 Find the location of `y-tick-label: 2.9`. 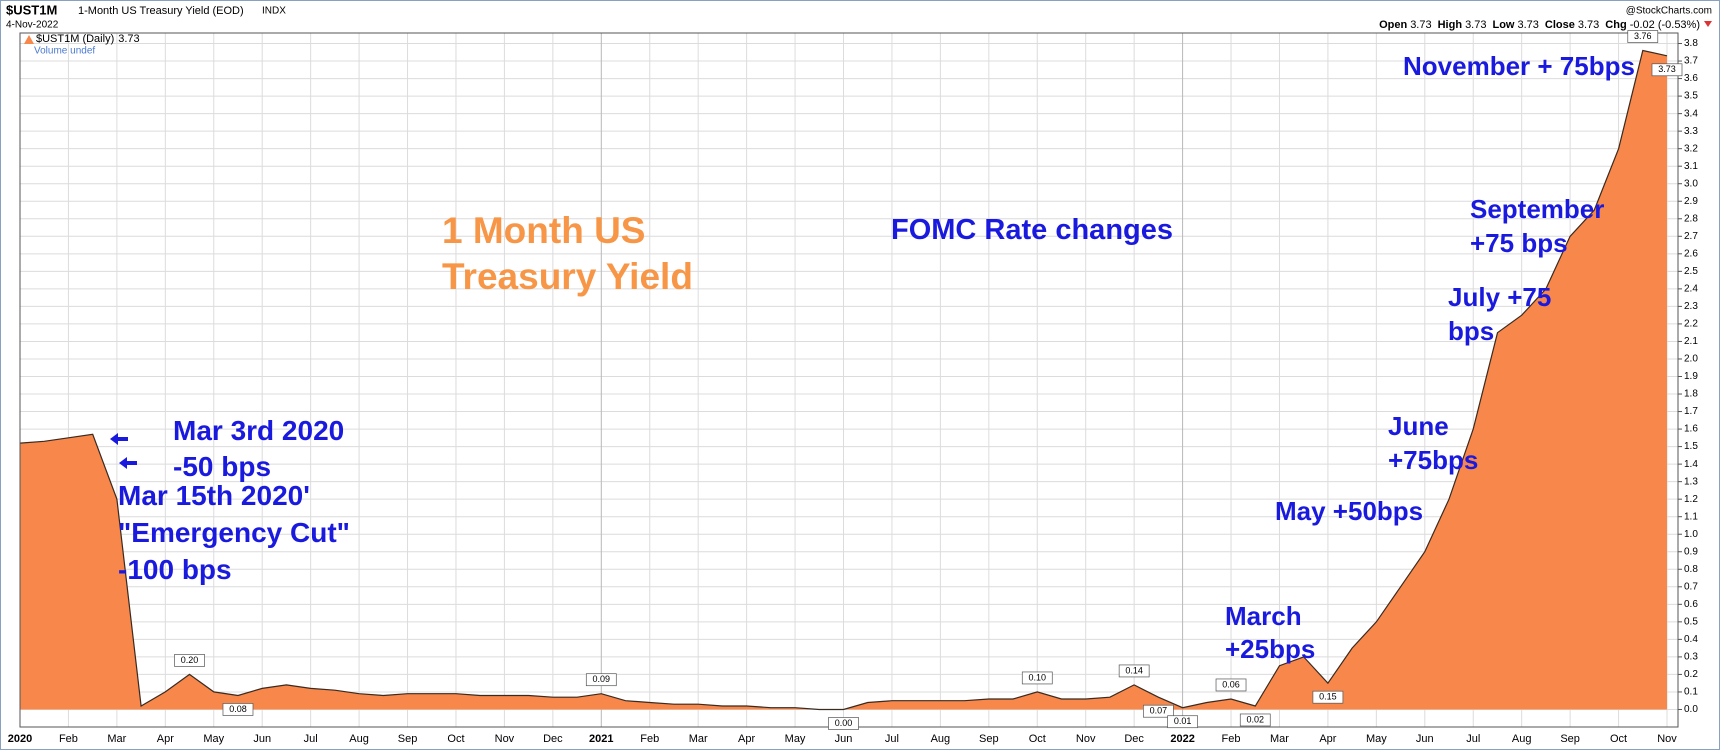

y-tick-label: 2.9 is located at coordinates (1691, 201).